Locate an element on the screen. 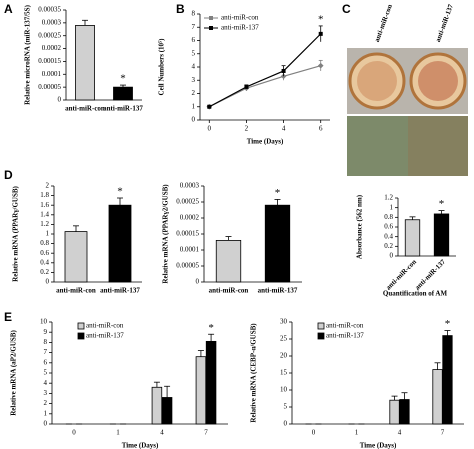  panel-letter: E is located at coordinates (8, 317).